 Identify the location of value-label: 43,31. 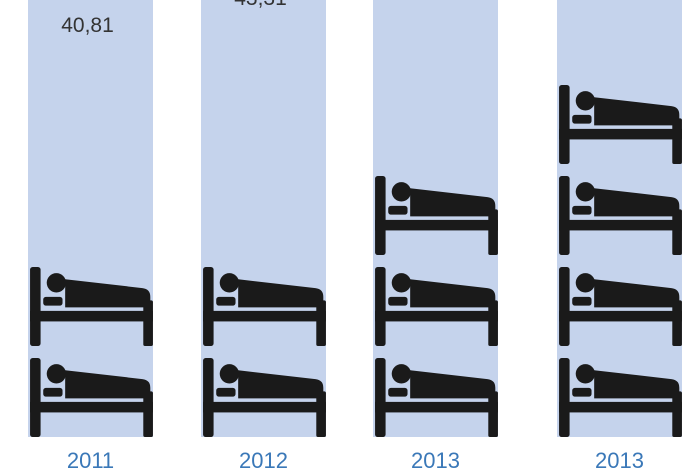
(260, 5).